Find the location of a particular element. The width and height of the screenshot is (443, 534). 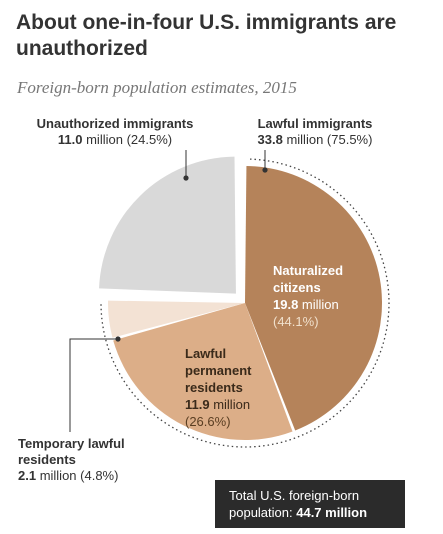

total-value: 44.7 million is located at coordinates (332, 512).